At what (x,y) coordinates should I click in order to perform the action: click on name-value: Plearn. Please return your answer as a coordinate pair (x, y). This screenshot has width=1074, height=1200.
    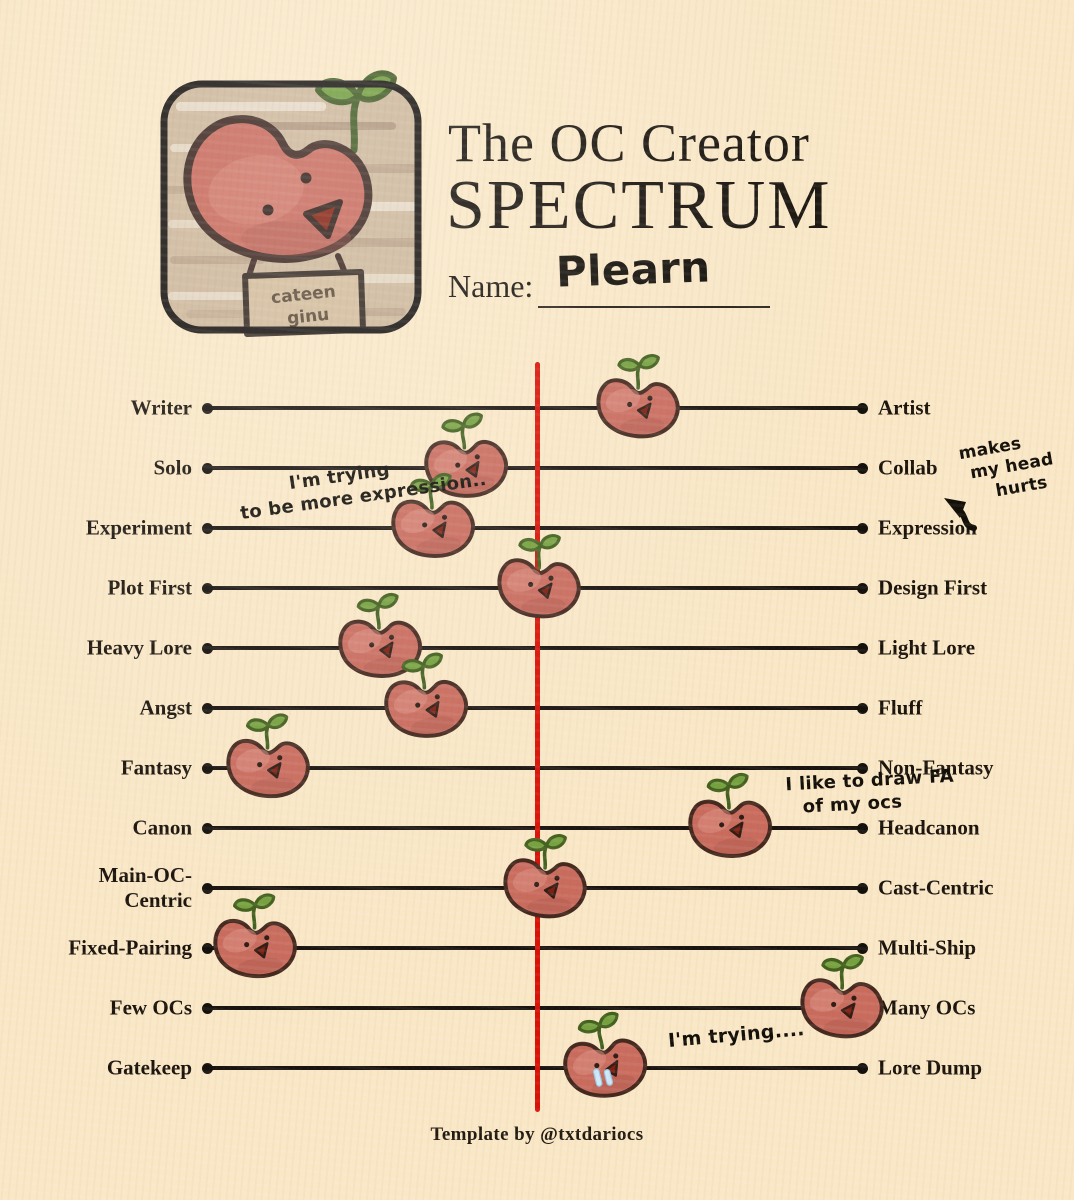
    Looking at the image, I should click on (633, 269).